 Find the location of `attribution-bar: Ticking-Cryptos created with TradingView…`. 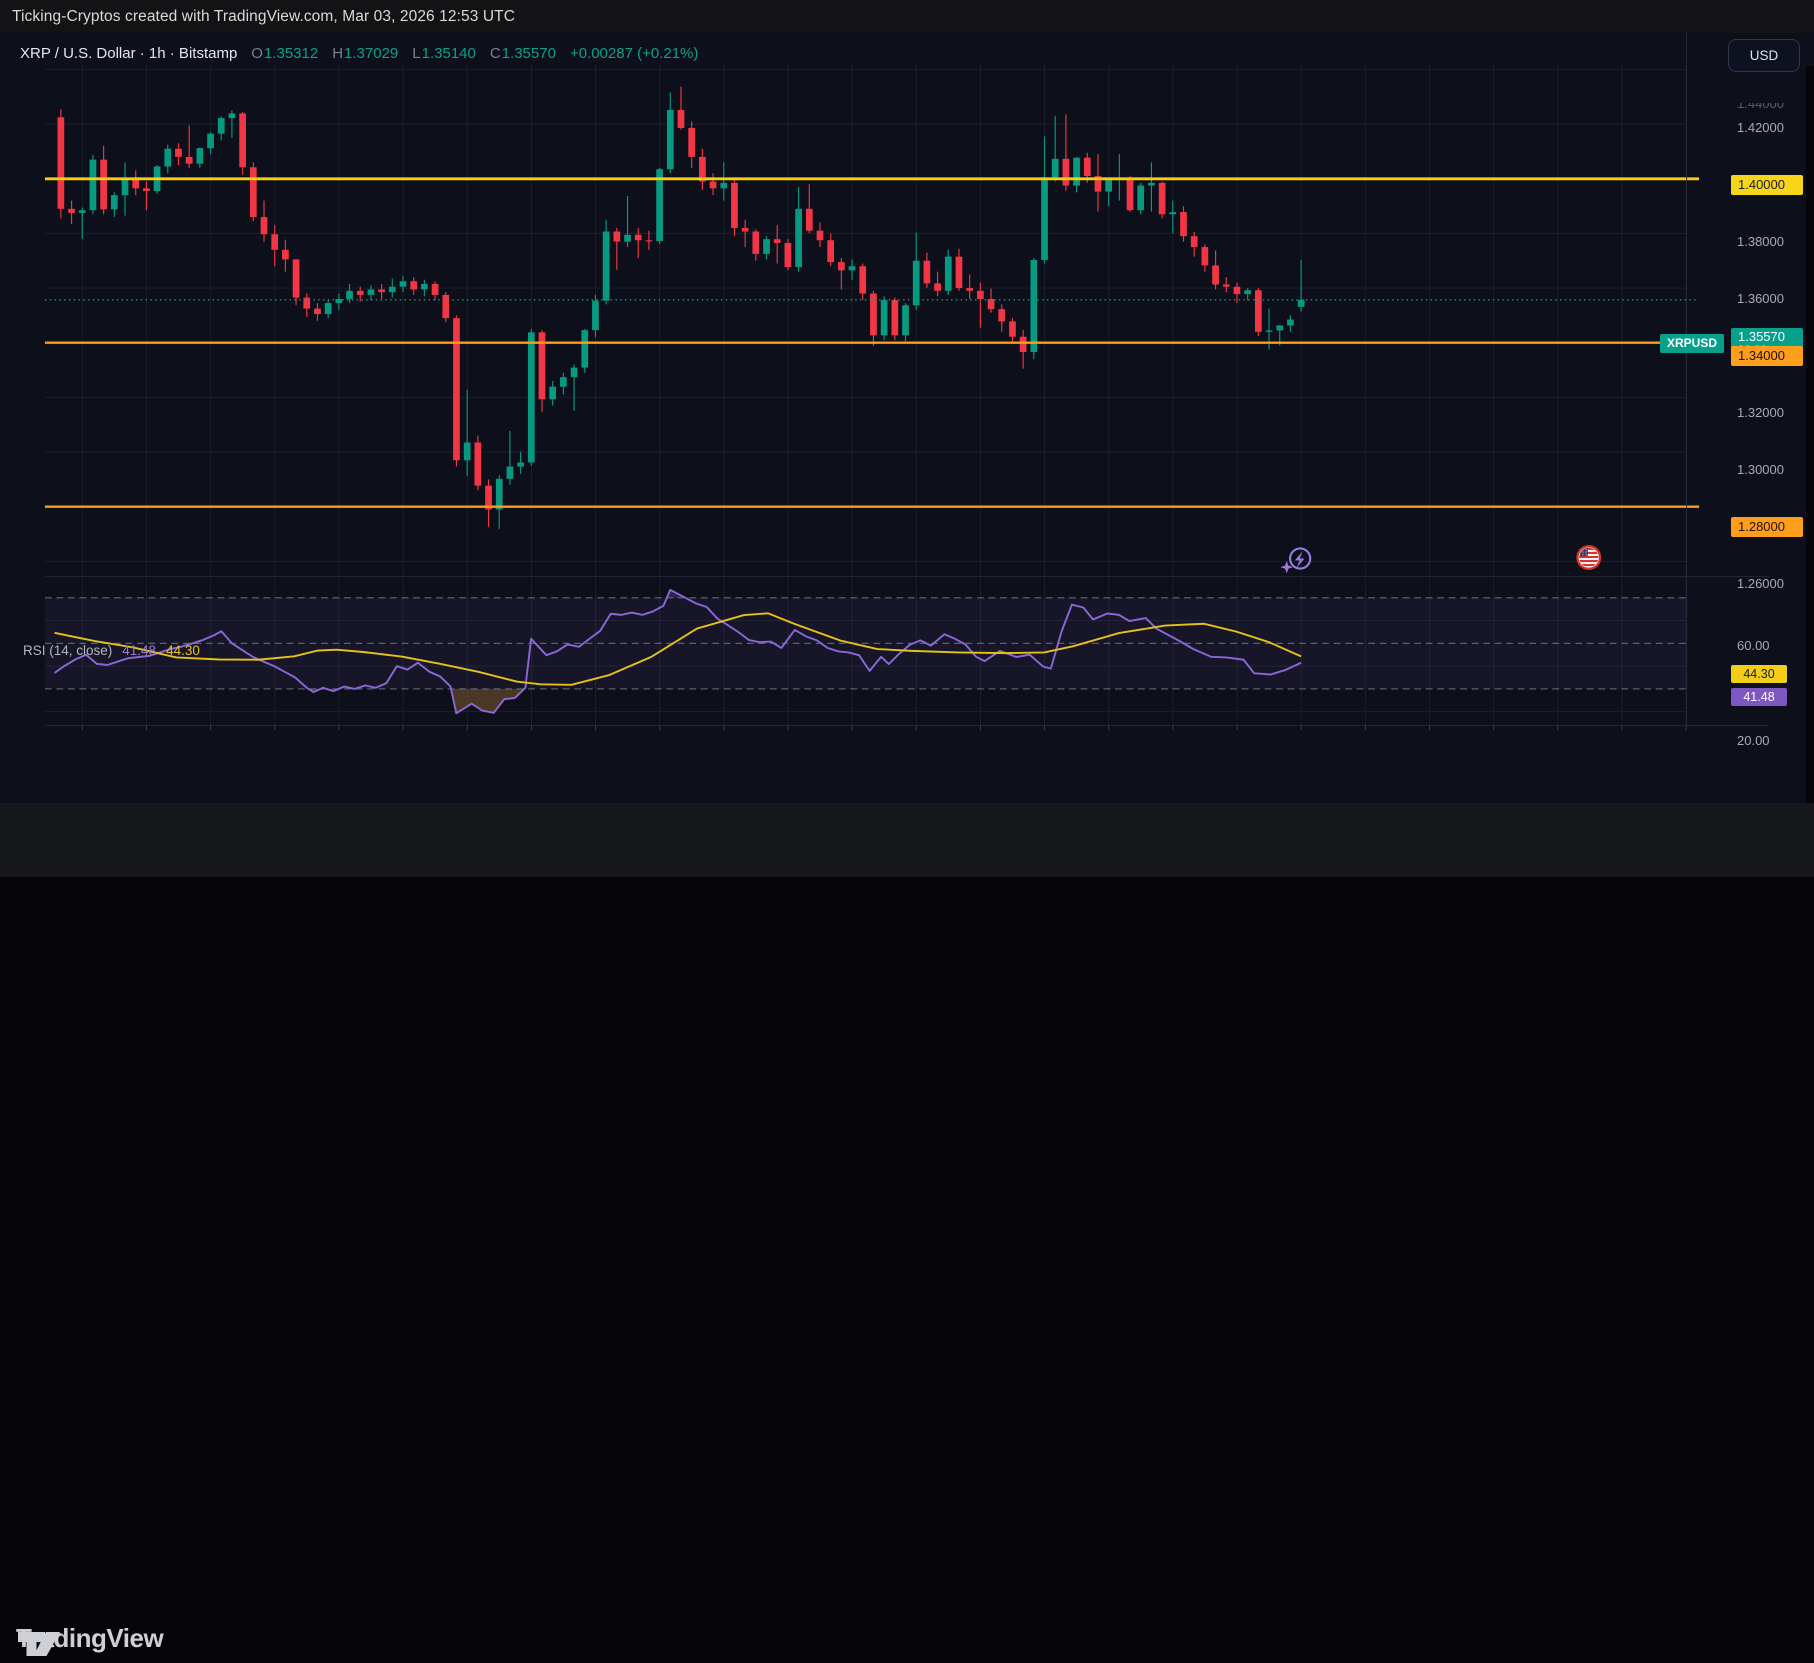

attribution-bar: Ticking-Cryptos created with TradingView… is located at coordinates (907, 16).